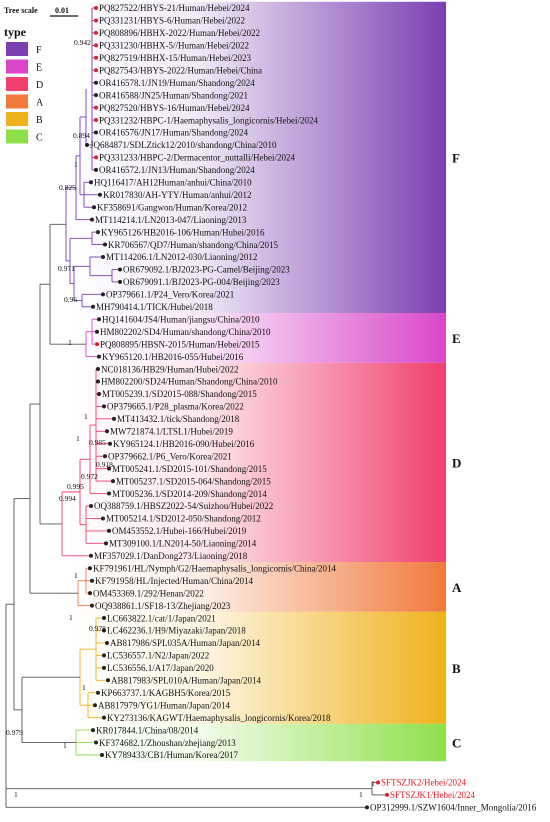  Describe the element at coordinates (70, 299) in the screenshot. I see `bootstrap-value: 0.96` at that location.